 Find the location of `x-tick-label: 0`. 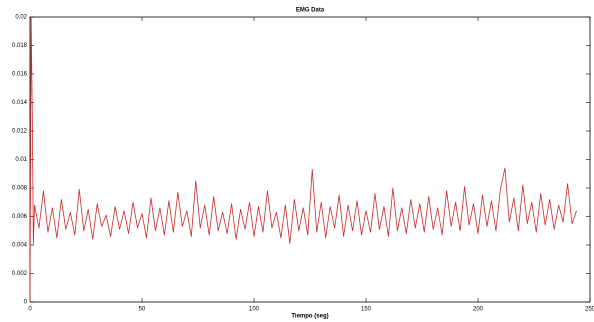

x-tick-label: 0 is located at coordinates (30, 310).